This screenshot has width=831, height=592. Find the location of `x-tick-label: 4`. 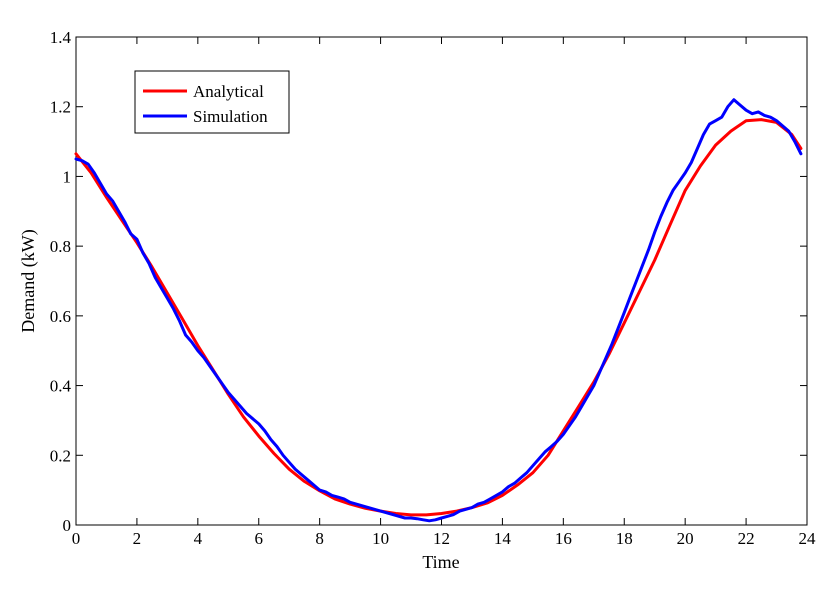

x-tick-label: 4 is located at coordinates (198, 538).